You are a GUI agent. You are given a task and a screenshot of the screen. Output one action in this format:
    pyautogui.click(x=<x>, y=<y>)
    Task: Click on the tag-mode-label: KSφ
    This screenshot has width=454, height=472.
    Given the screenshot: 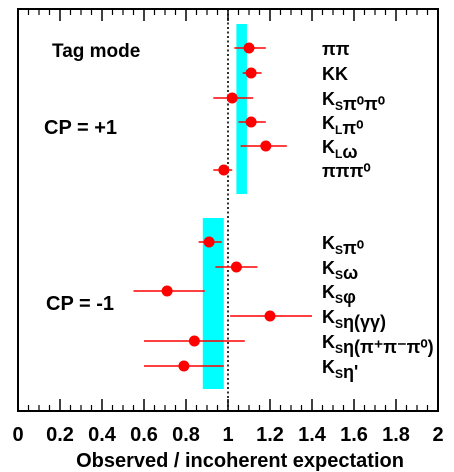 What is the action you would take?
    pyautogui.click(x=339, y=294)
    